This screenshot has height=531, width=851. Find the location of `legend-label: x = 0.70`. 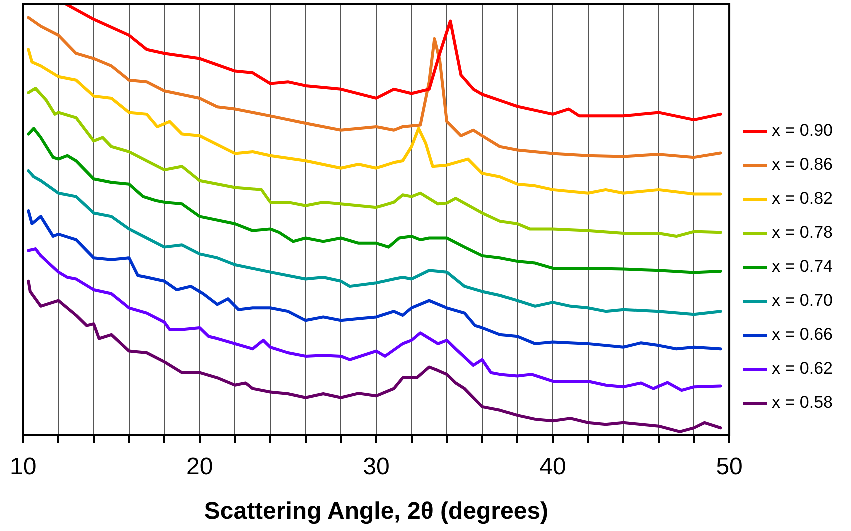

legend-label: x = 0.70 is located at coordinates (803, 300).